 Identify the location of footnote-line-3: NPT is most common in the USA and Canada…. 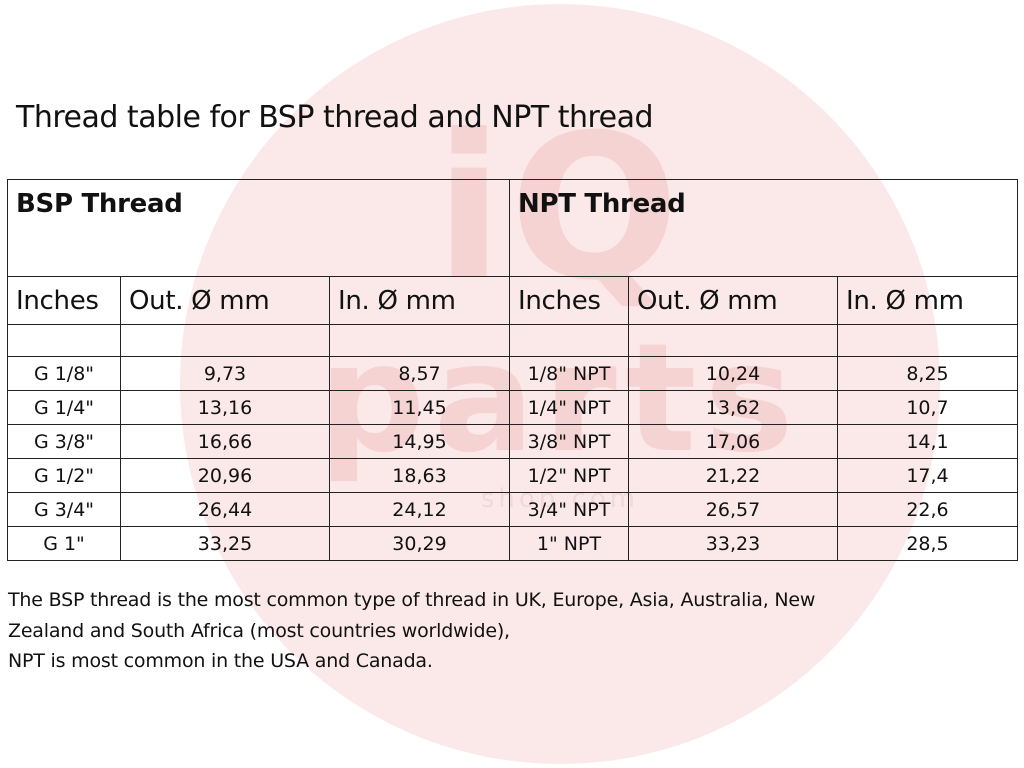
(220, 661).